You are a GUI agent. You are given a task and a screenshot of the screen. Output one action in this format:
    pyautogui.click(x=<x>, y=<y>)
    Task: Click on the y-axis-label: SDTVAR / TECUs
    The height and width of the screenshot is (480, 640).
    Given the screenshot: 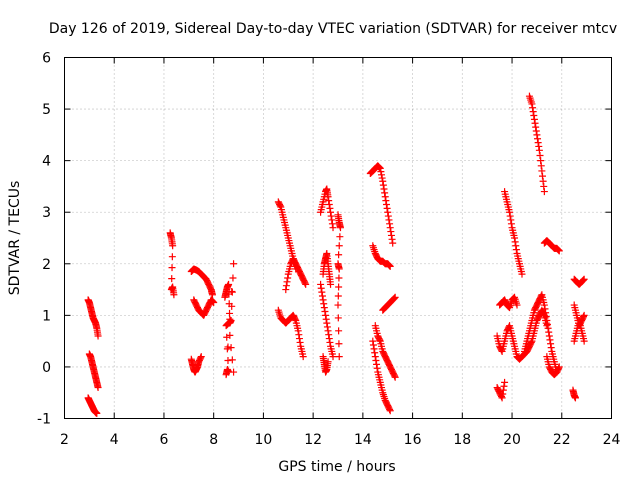 What is the action you would take?
    pyautogui.click(x=15, y=238)
    